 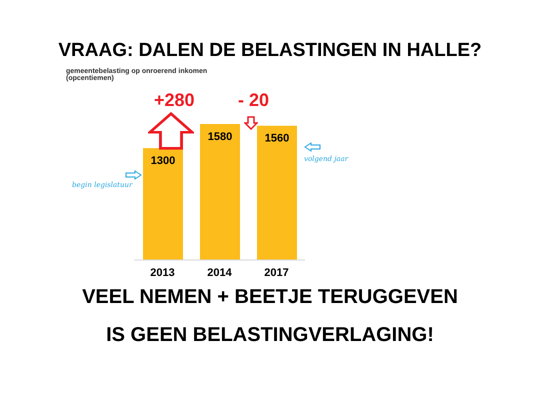 What do you see at coordinates (270, 51) in the screenshot?
I see `chart-title: VRAAG: DALEN DE BELASTINGEN IN HALLE?` at bounding box center [270, 51].